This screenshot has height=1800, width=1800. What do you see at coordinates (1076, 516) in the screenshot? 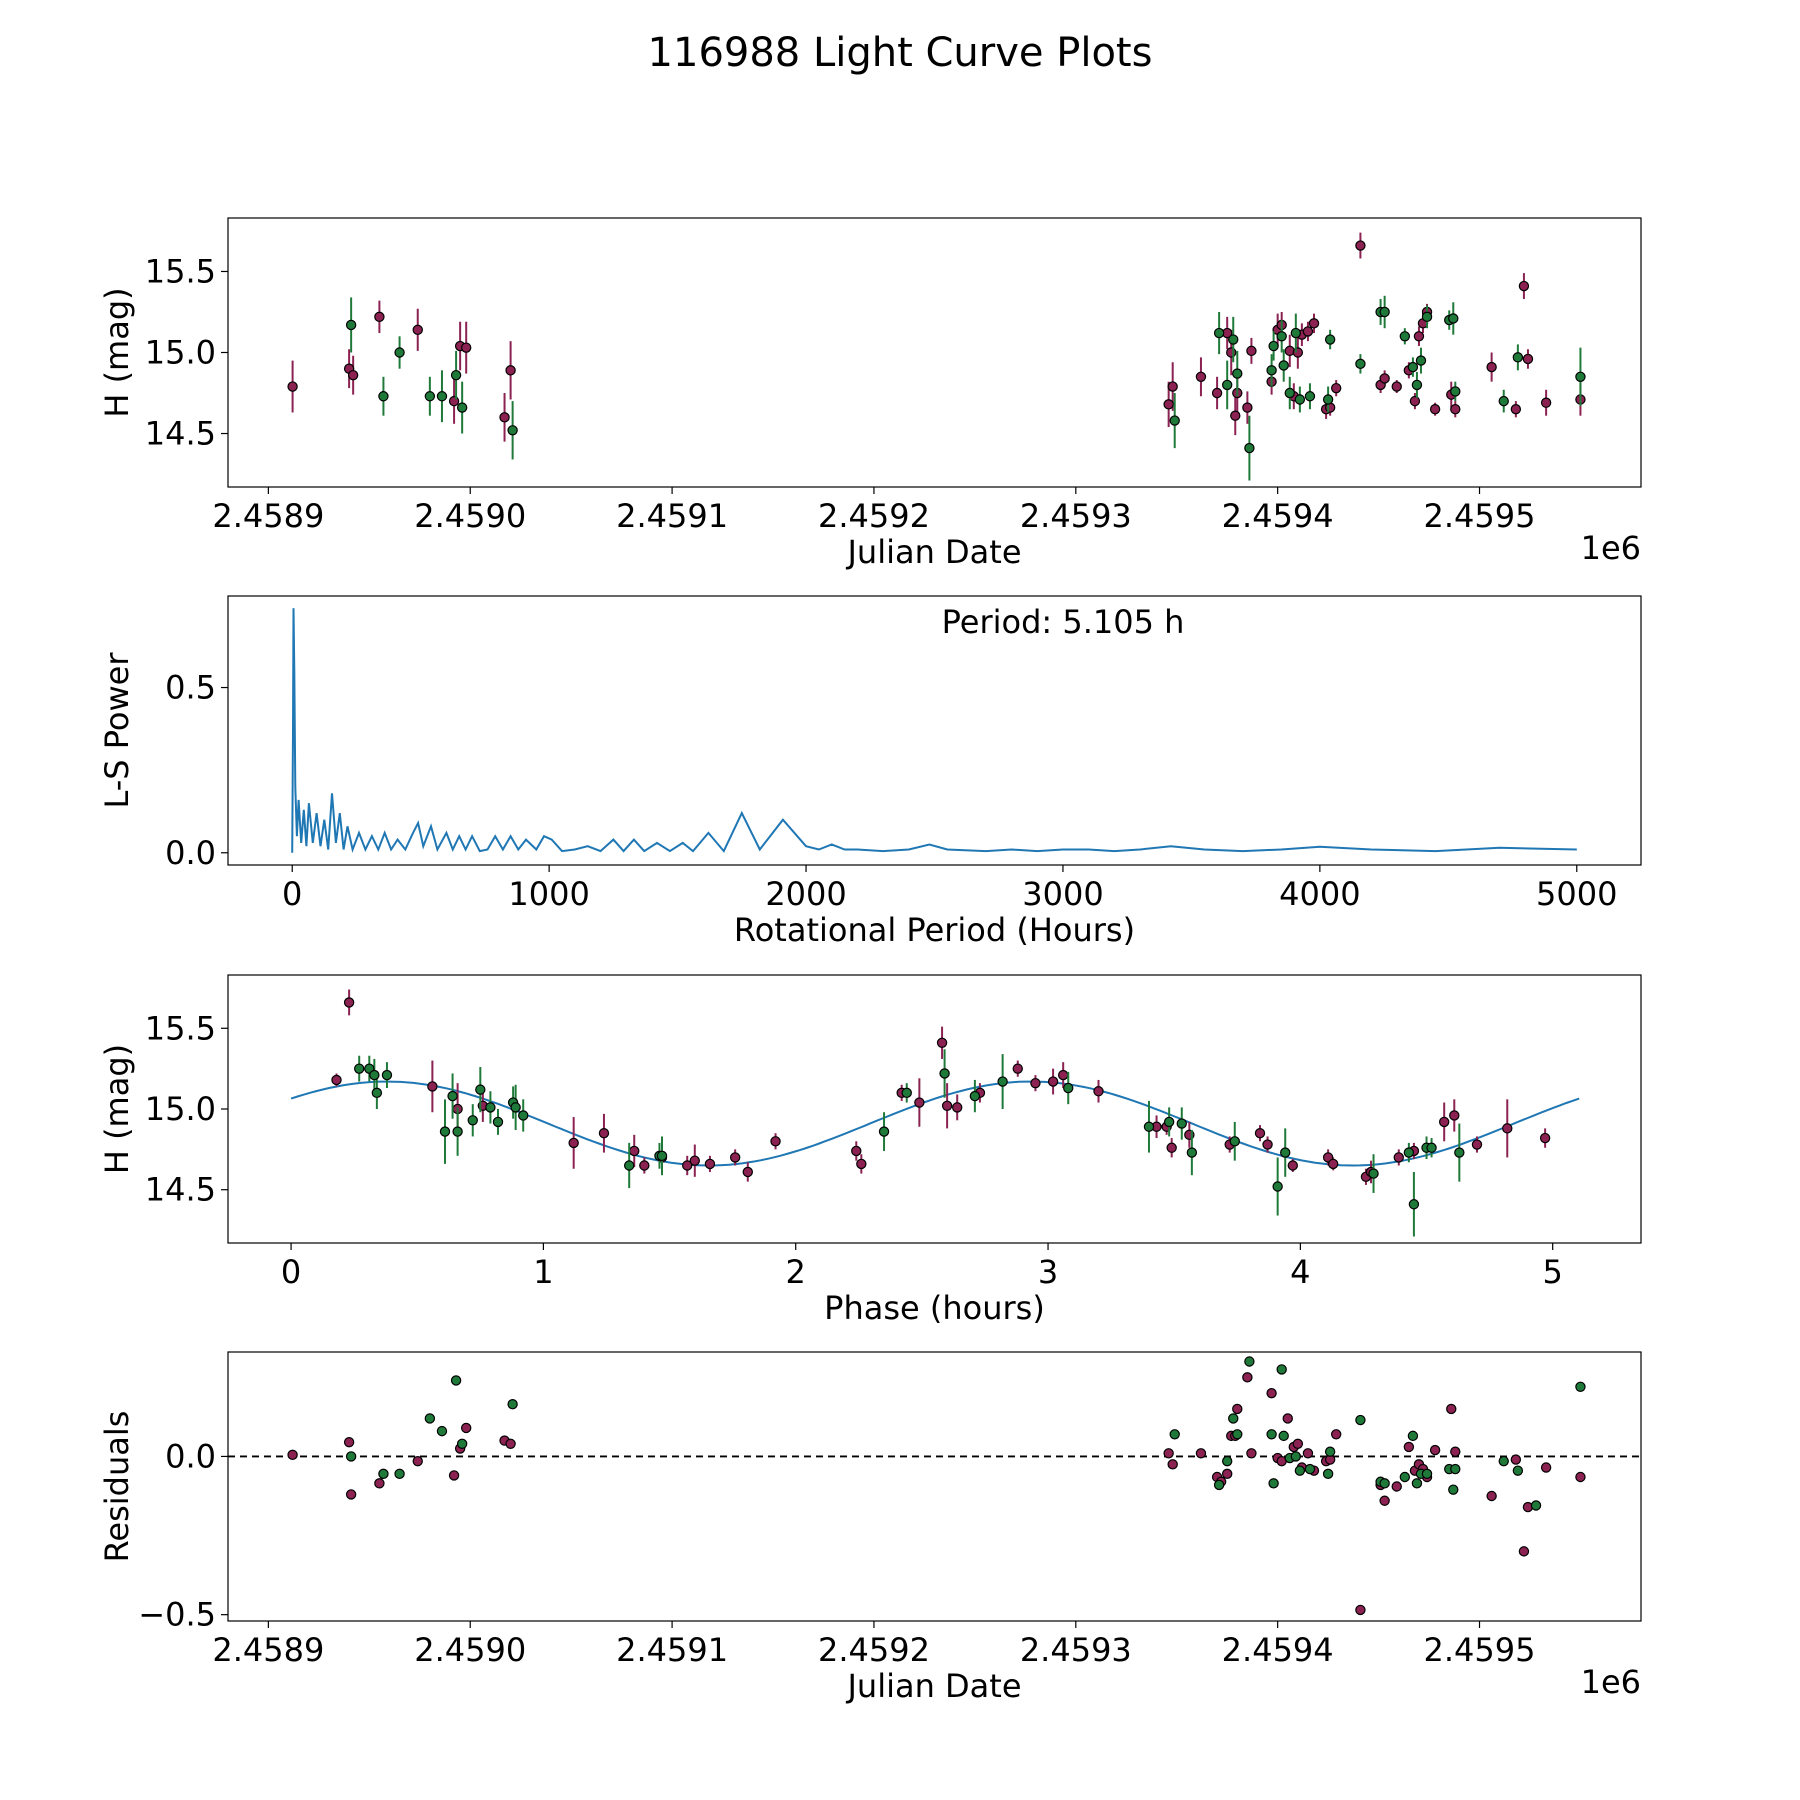
I see `lightcurve-xtick-label: 2.4593` at bounding box center [1076, 516].